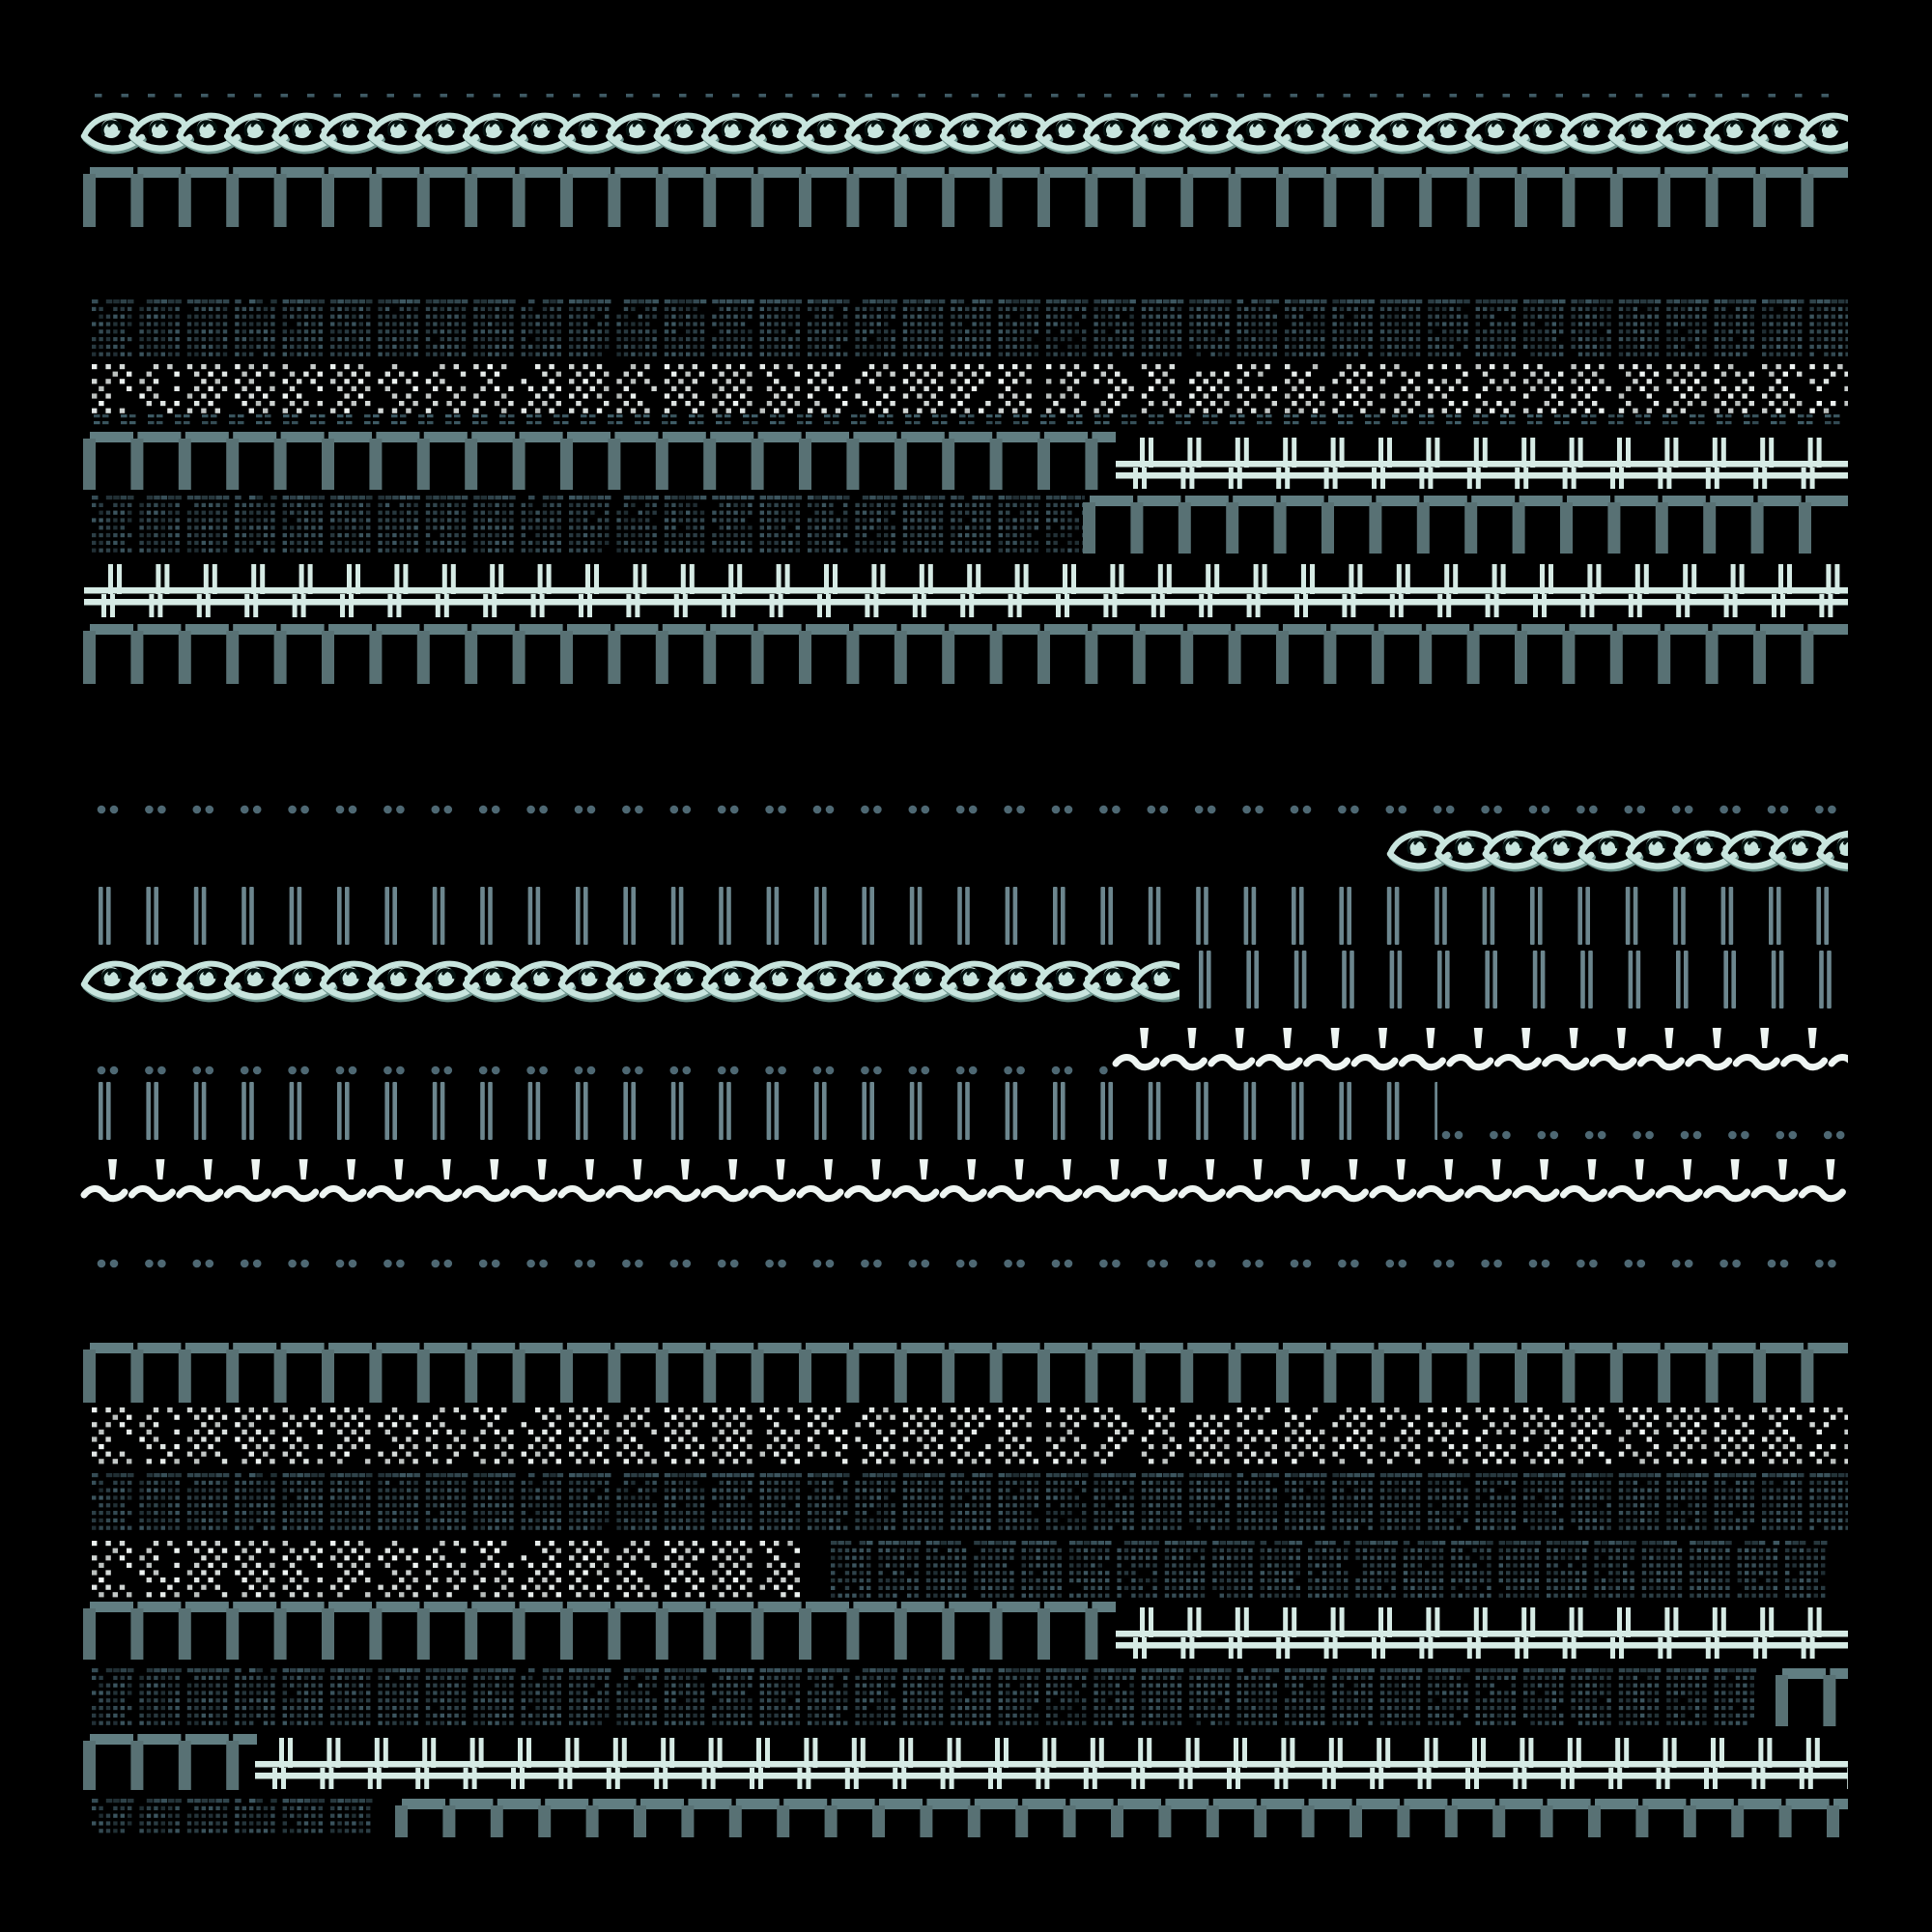 Image resolution: width=1932 pixels, height=1932 pixels. What do you see at coordinates (1121, 1818) in the screenshot?
I see `pattern-row-pi-bottom` at bounding box center [1121, 1818].